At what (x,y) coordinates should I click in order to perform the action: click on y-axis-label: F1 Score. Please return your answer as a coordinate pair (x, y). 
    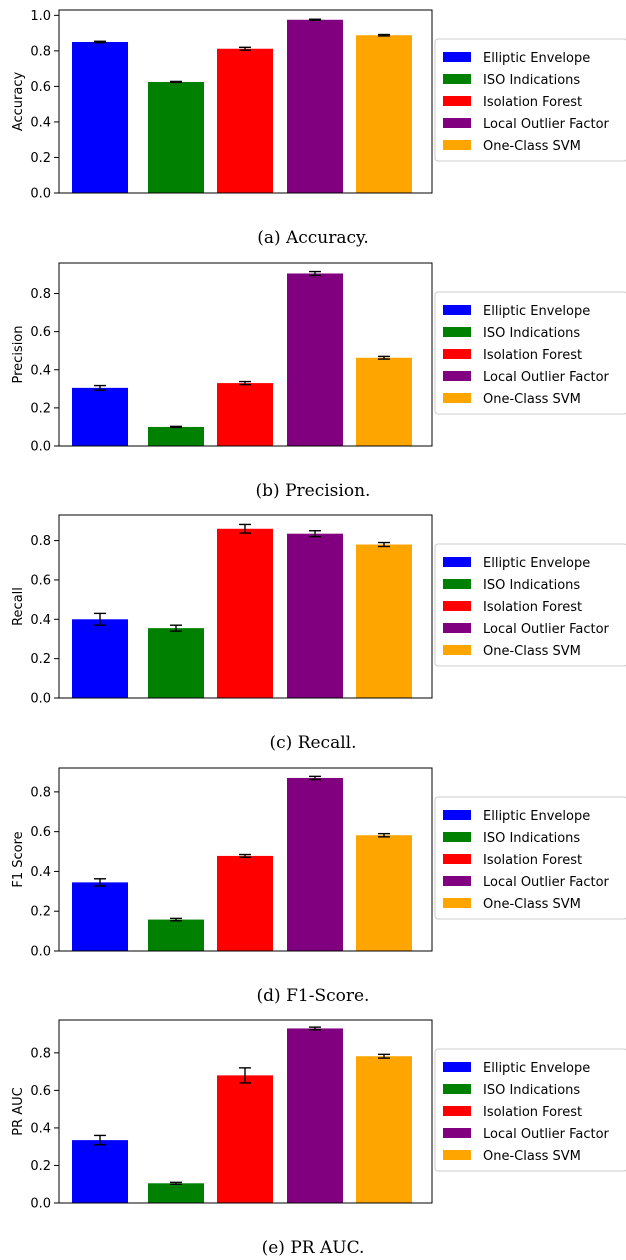
    Looking at the image, I should click on (18, 859).